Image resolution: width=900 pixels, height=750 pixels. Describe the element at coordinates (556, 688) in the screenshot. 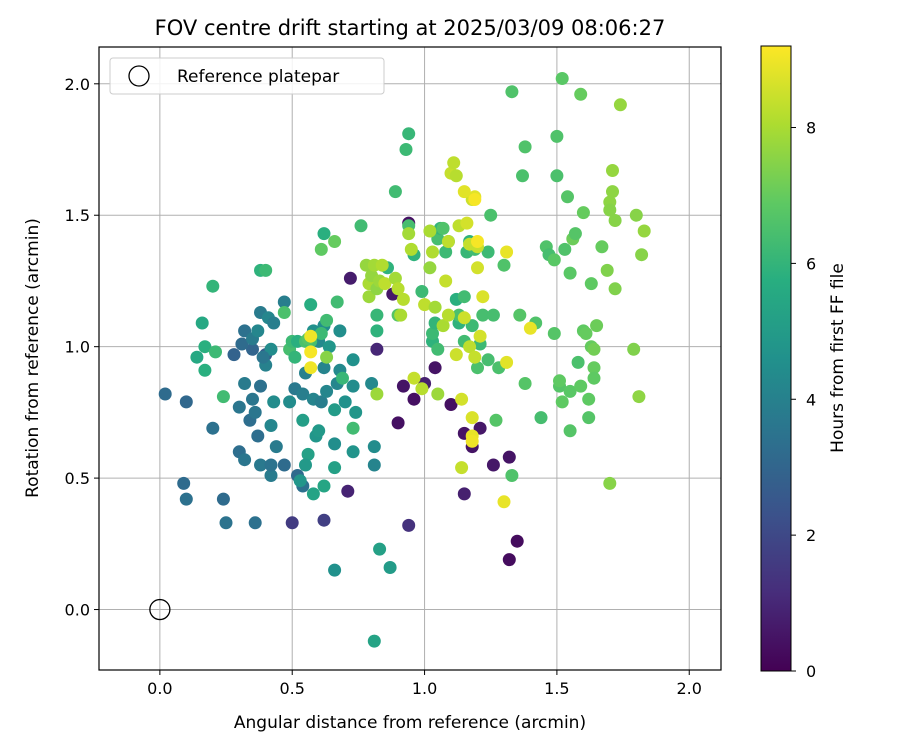

I see `x-tick-label: 1.5` at that location.